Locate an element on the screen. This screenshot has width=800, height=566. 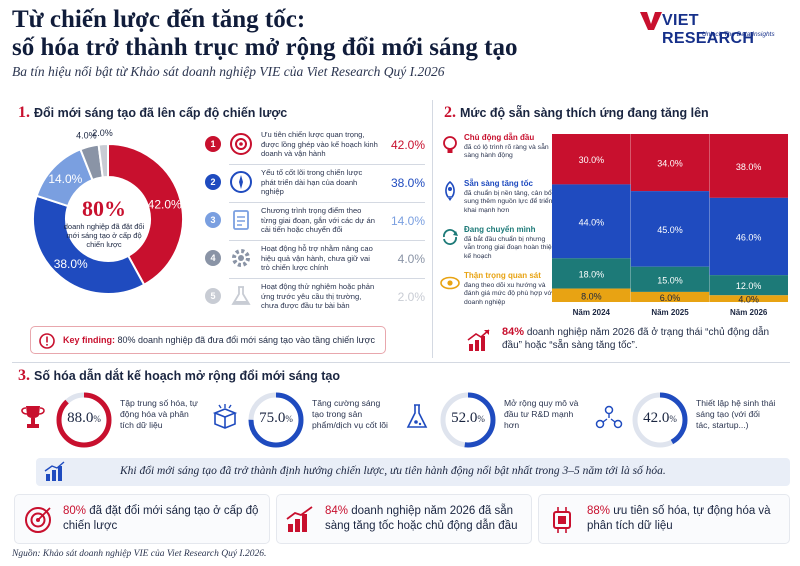
progress-ring-arc is located at coordinates (468, 420).